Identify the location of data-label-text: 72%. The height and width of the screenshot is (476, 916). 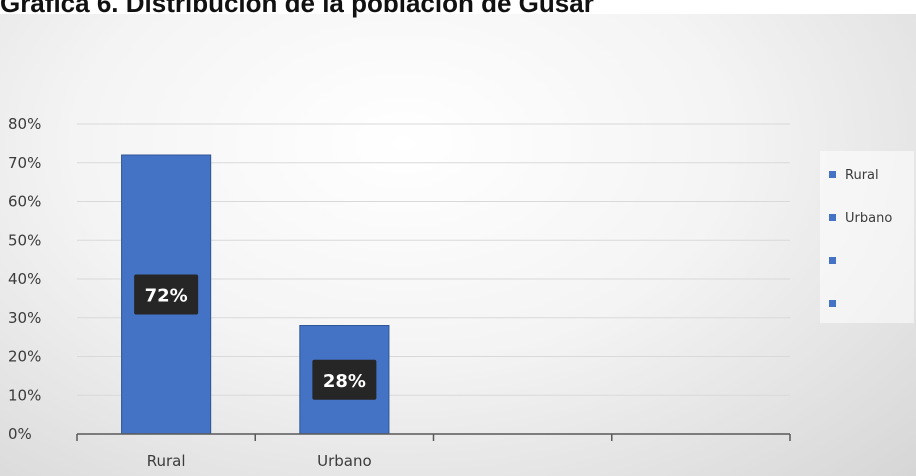
(166, 296).